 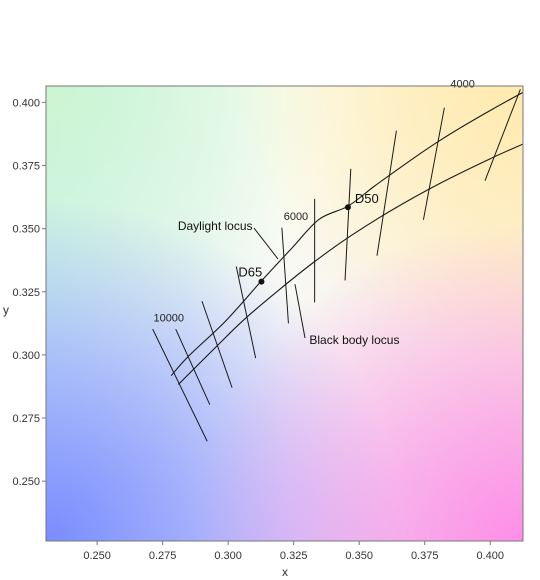 What do you see at coordinates (26, 167) in the screenshot?
I see `y-tick-label: 0.375` at bounding box center [26, 167].